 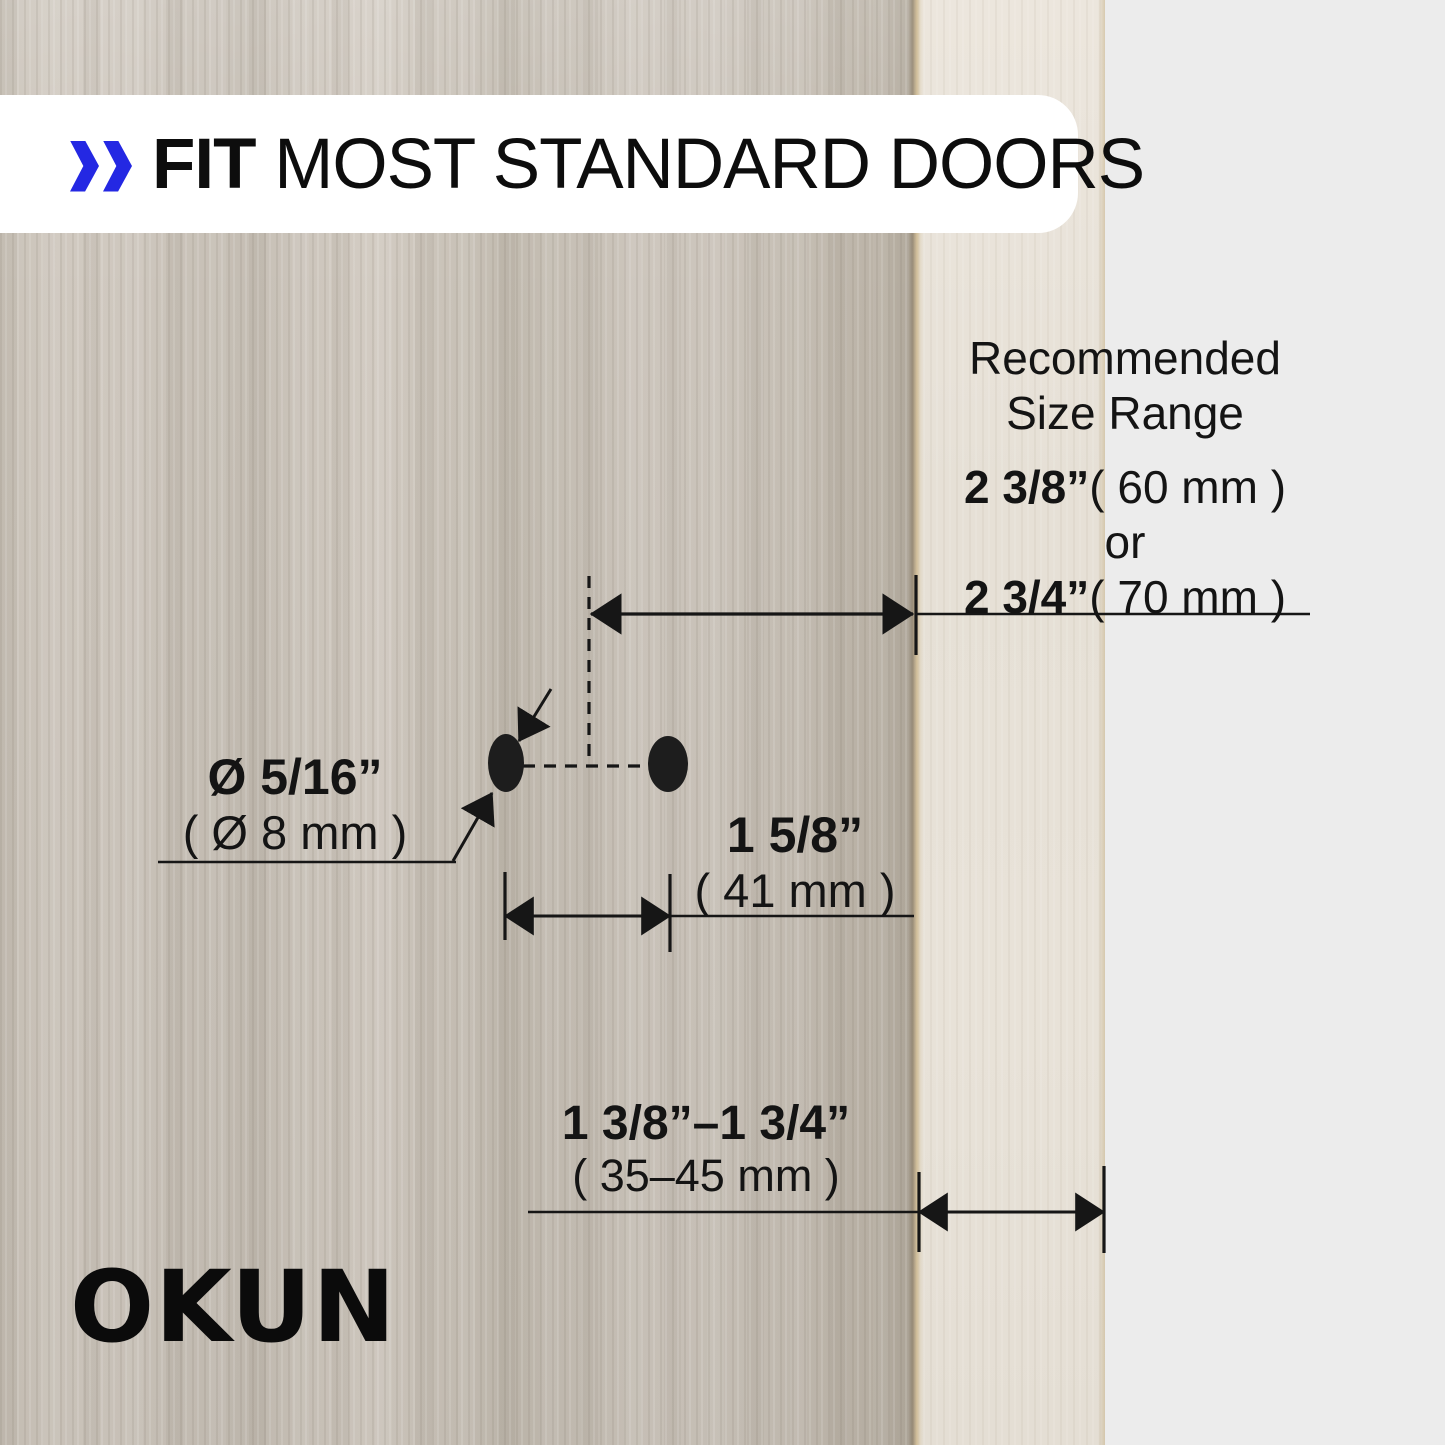 I want to click on door-thickness-label: 1 3/8”–1 3/4” ( 35–45 mm ), so click(x=706, y=1150).